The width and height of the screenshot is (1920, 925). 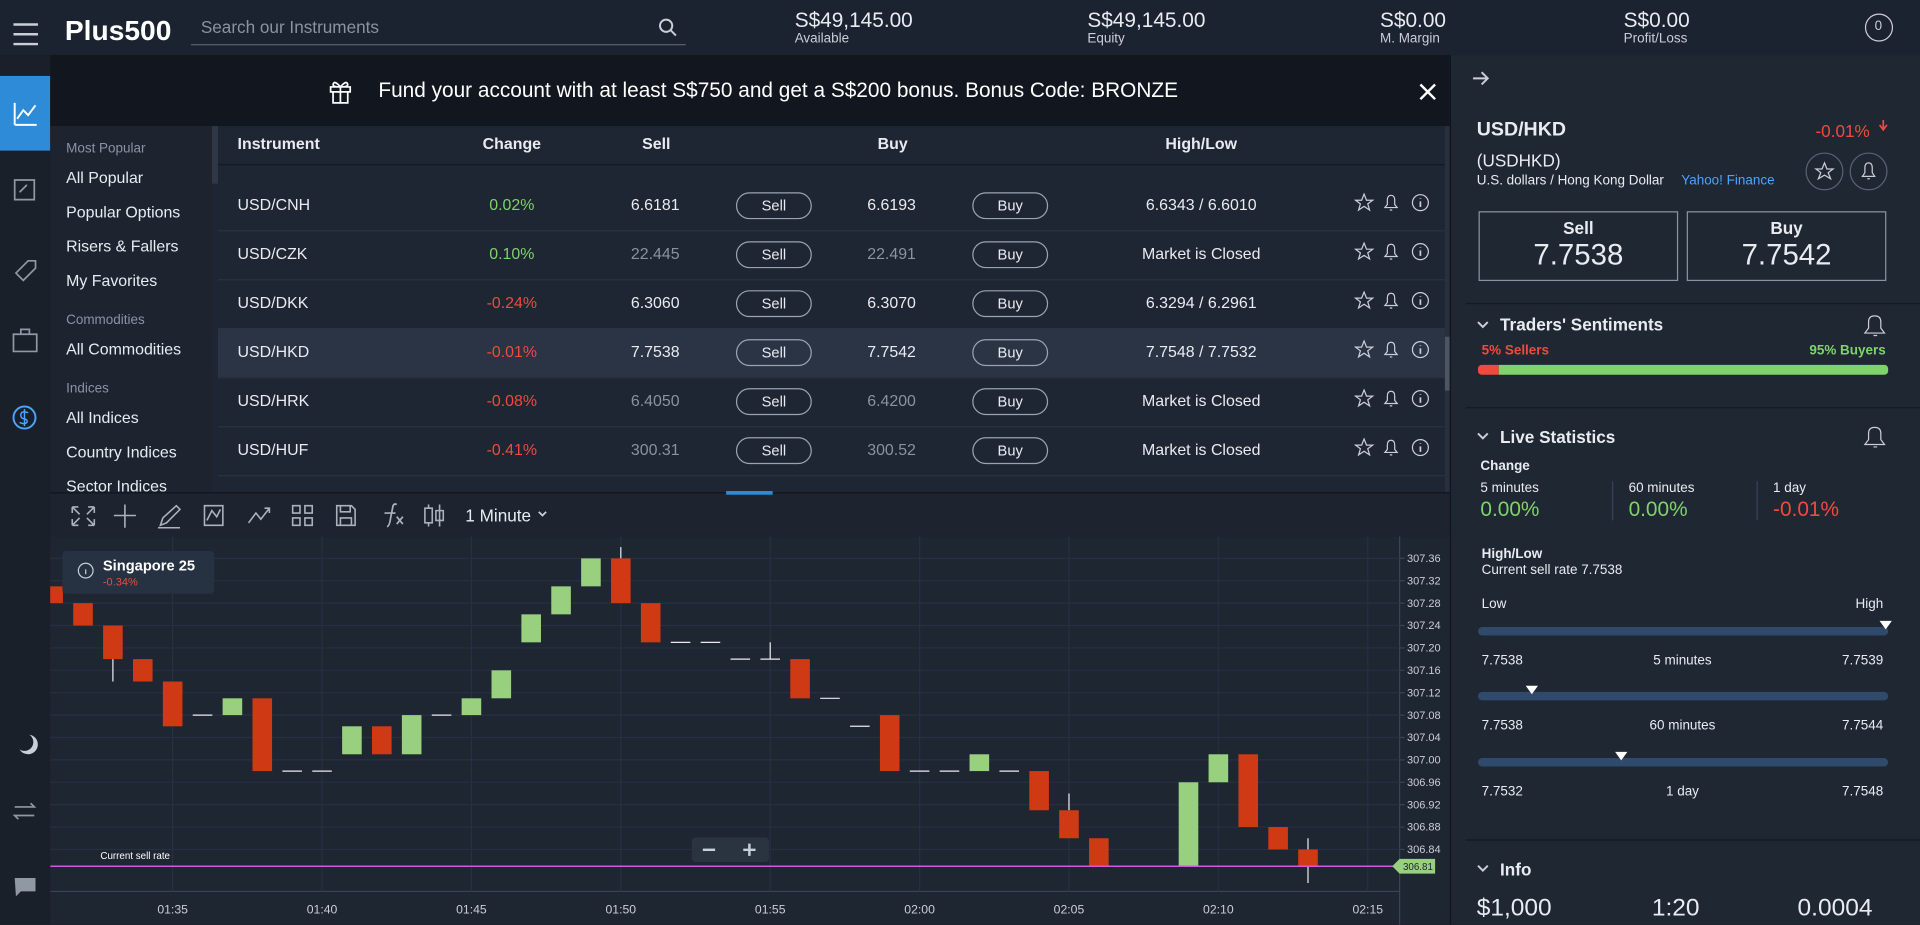 I want to click on chart-title: Singapore 25, so click(x=149, y=567).